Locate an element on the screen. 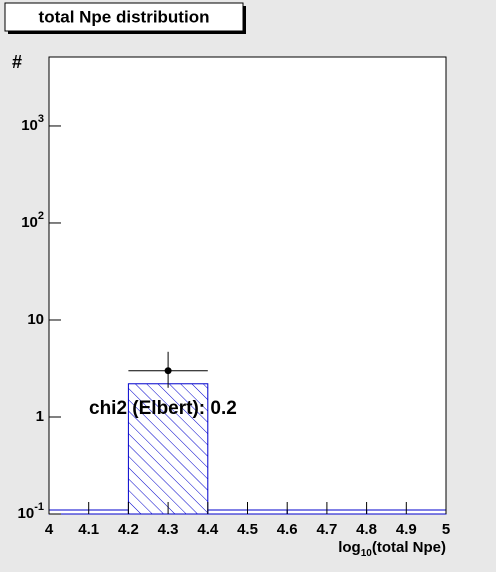 This screenshot has height=572, width=496. x-tick-label: 4.8 is located at coordinates (366, 529).